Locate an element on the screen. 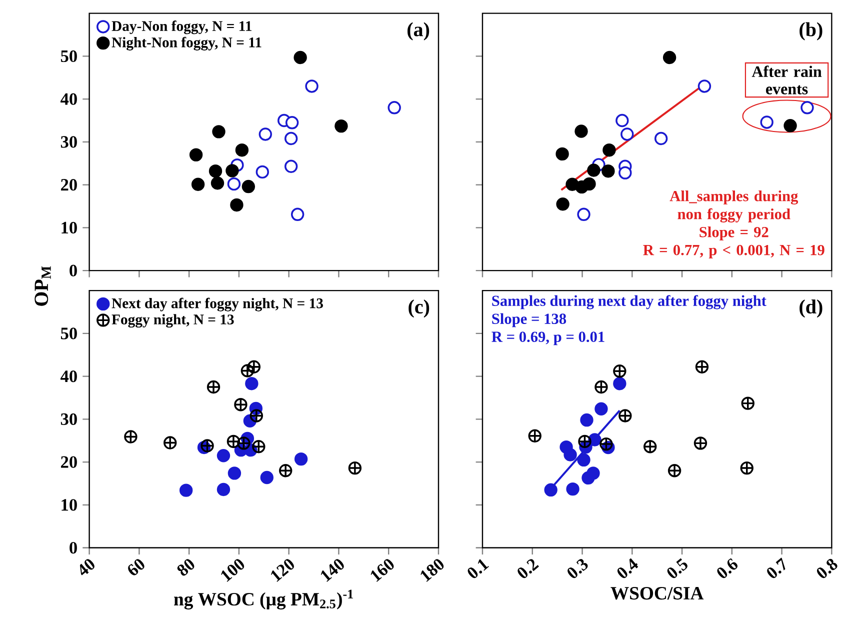 This screenshot has height=622, width=853. x-tick-label: 80 is located at coordinates (185, 567).